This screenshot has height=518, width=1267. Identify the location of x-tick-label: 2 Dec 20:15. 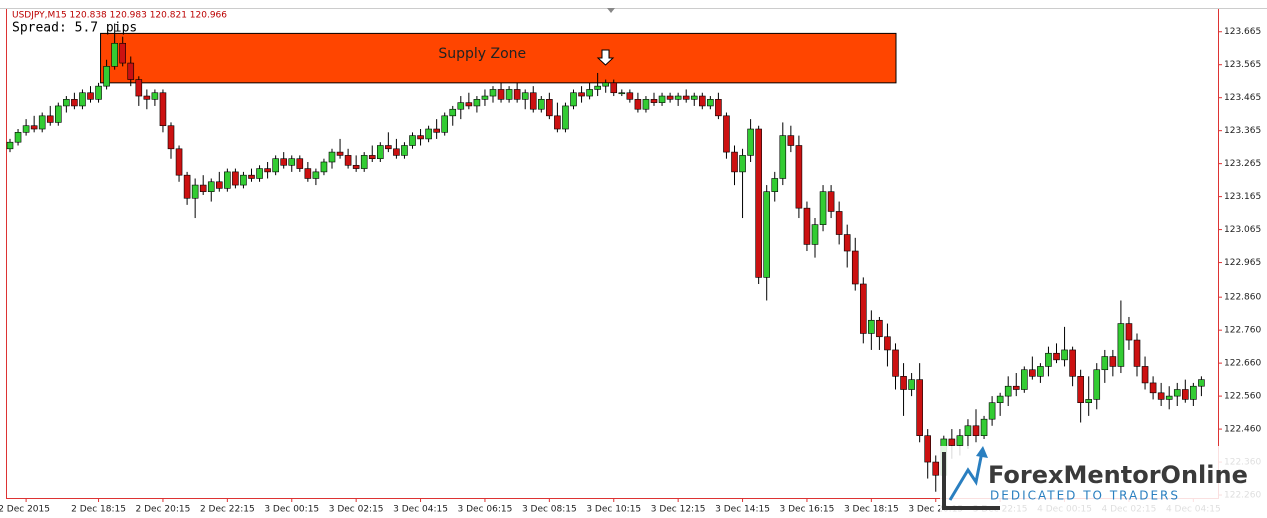
(163, 510).